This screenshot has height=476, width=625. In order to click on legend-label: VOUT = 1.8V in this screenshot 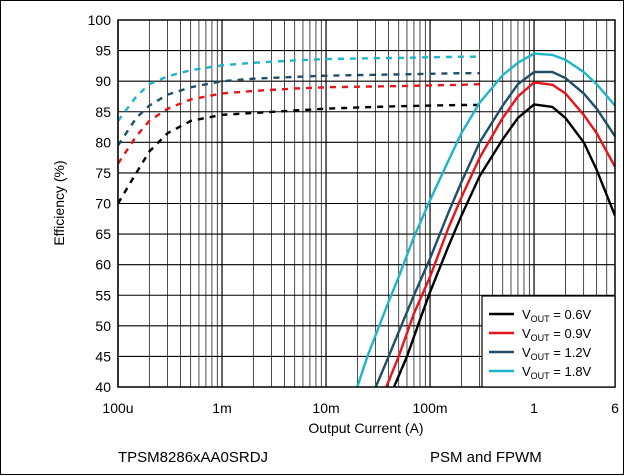, I will do `click(557, 372)`.